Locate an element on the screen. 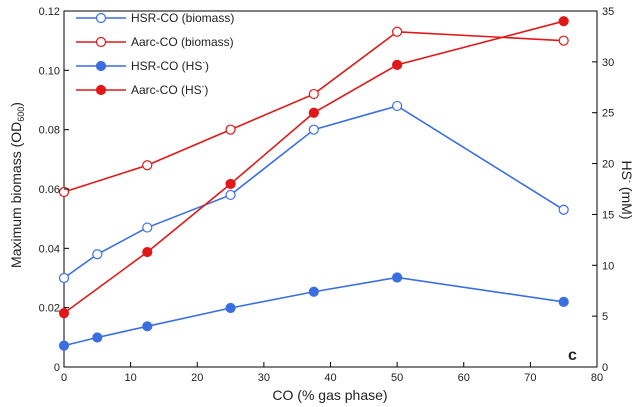 The image size is (641, 407). y-left-axis-title-end: ) is located at coordinates (16, 104).